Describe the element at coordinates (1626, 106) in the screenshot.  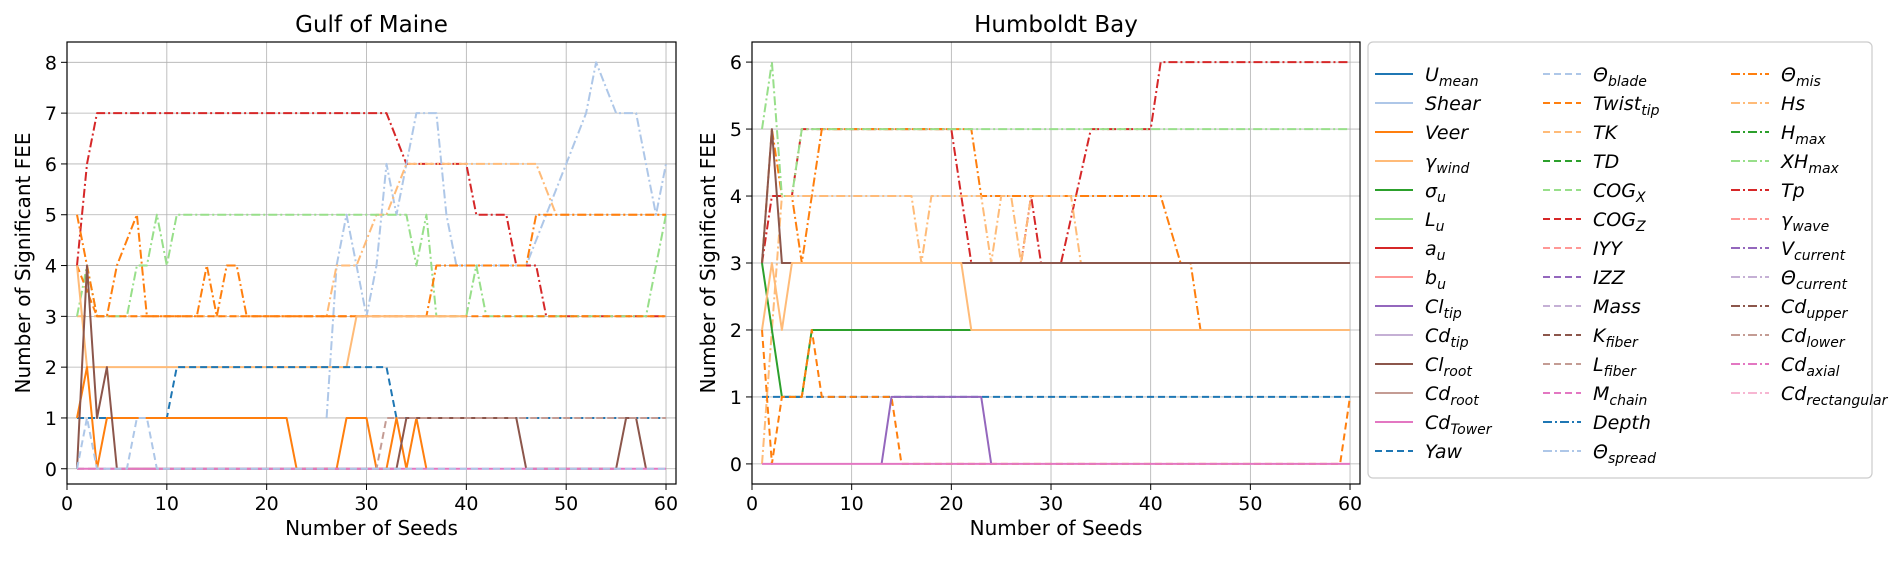
I see `legend-label: Twisttip` at that location.